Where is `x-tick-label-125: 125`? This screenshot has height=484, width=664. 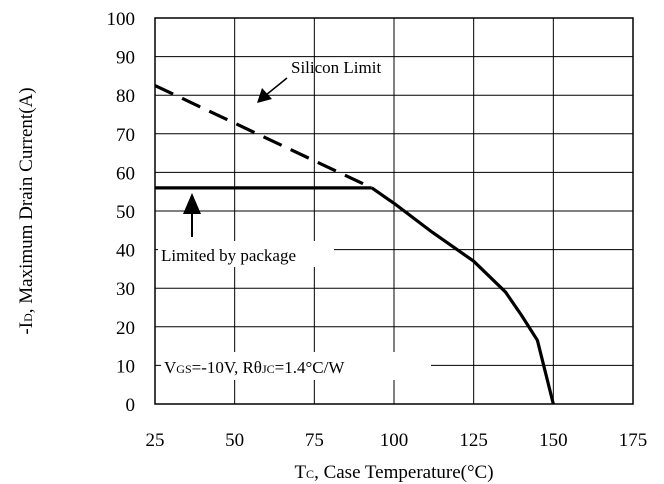 x-tick-label-125: 125 is located at coordinates (473, 440).